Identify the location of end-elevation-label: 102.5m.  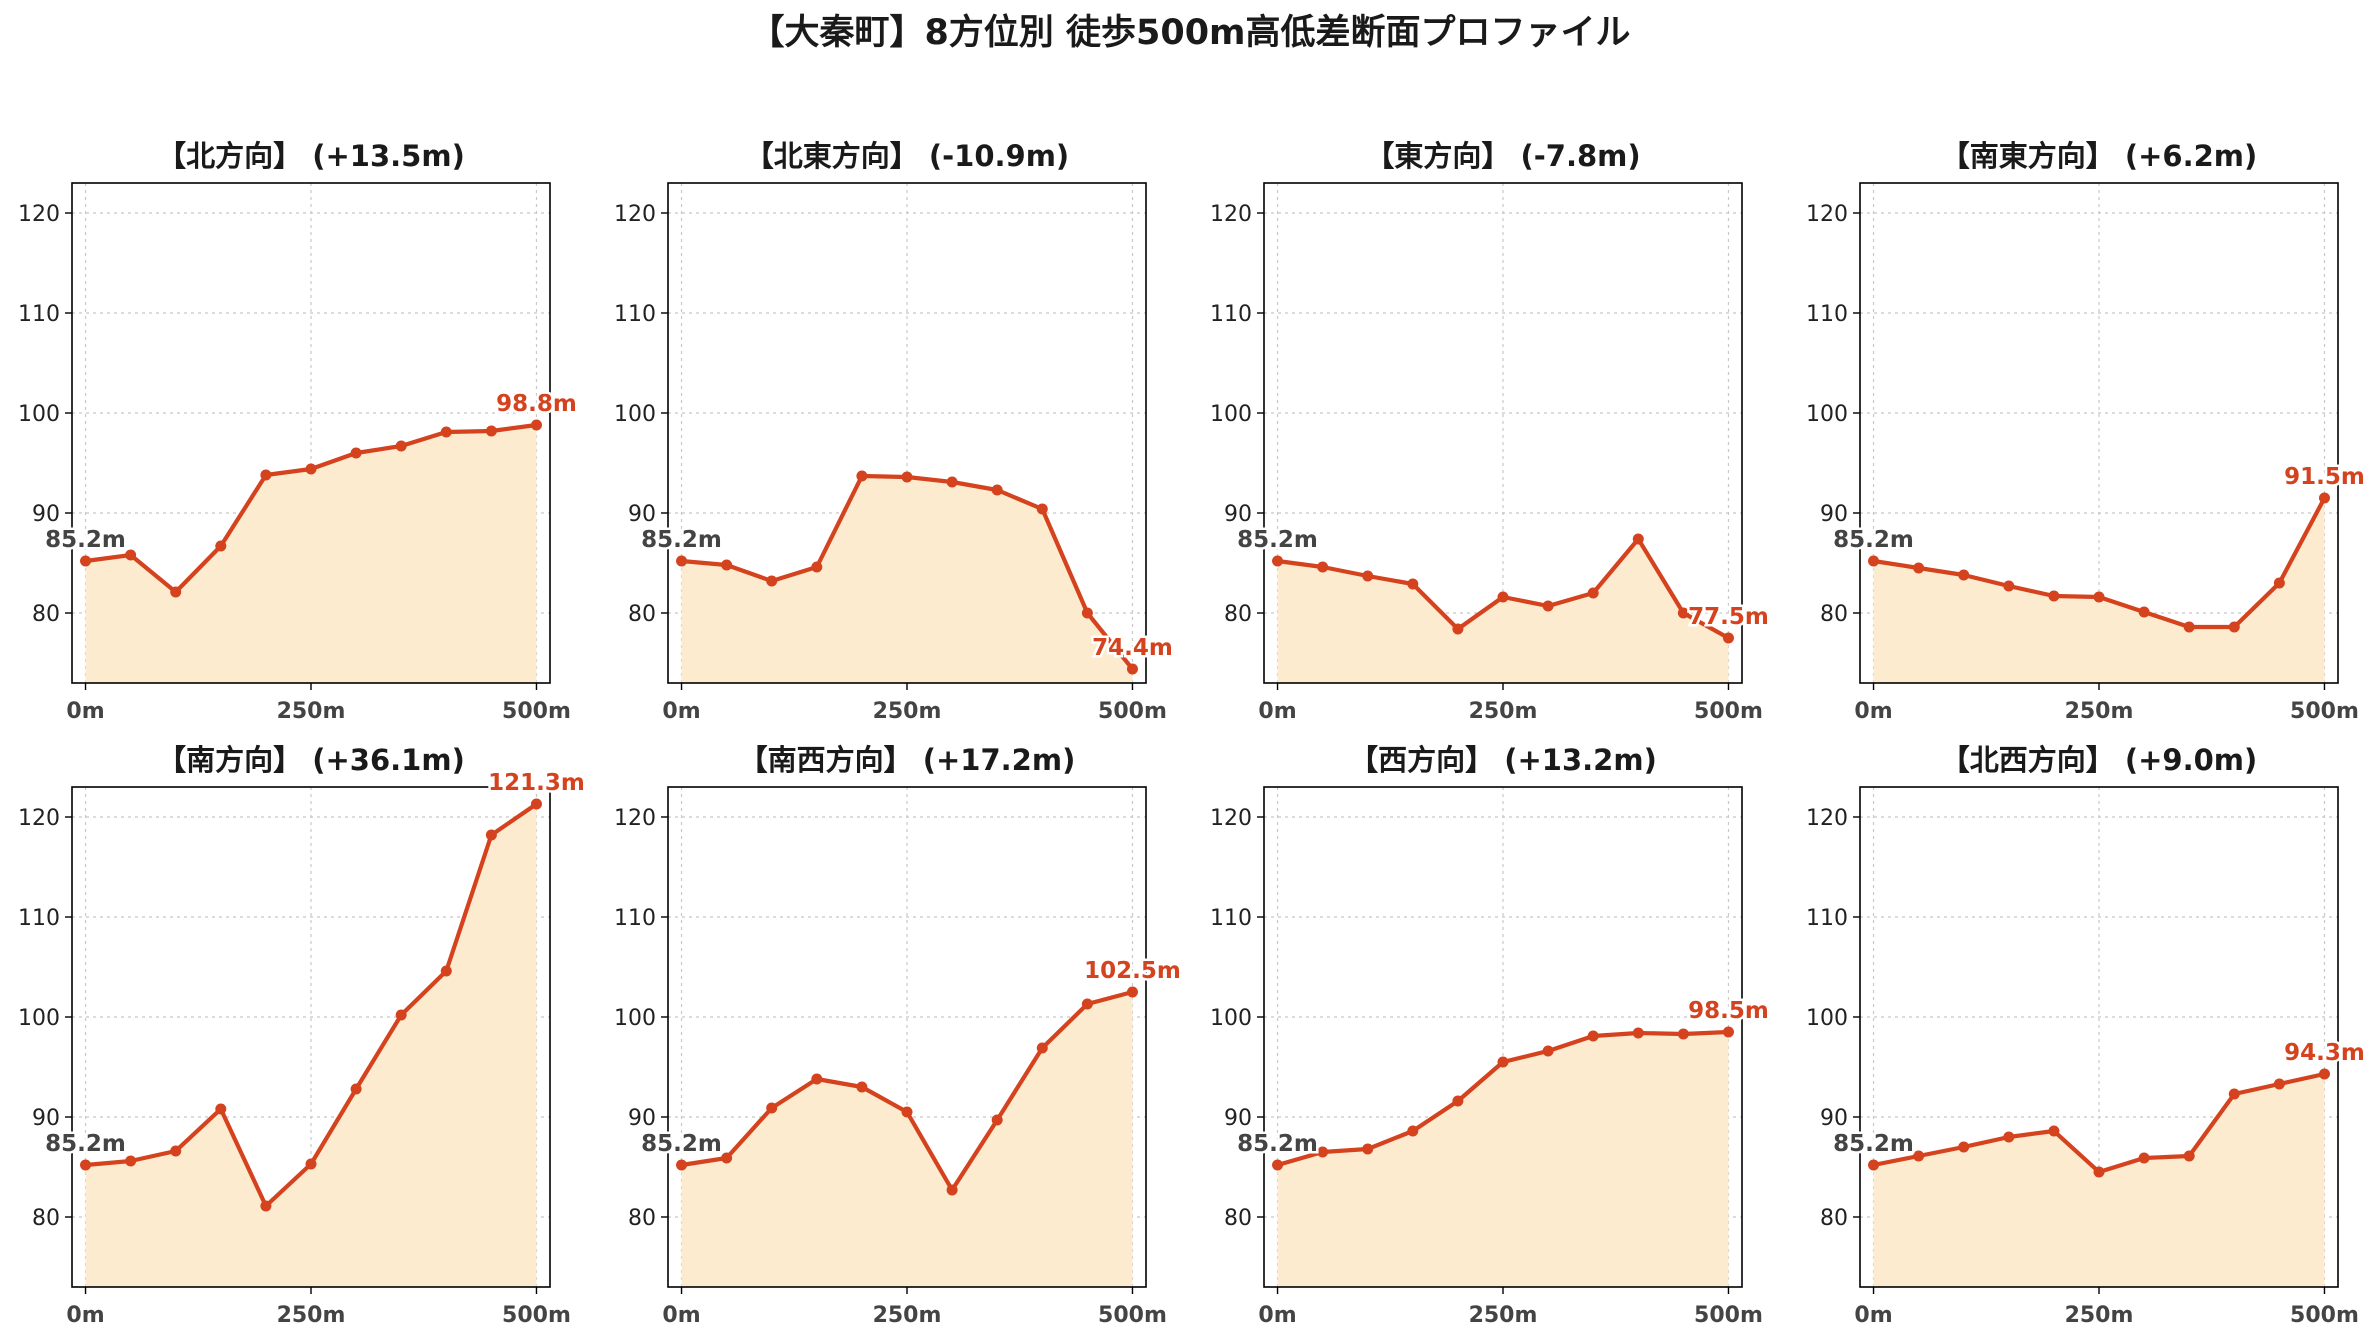
(1132, 971).